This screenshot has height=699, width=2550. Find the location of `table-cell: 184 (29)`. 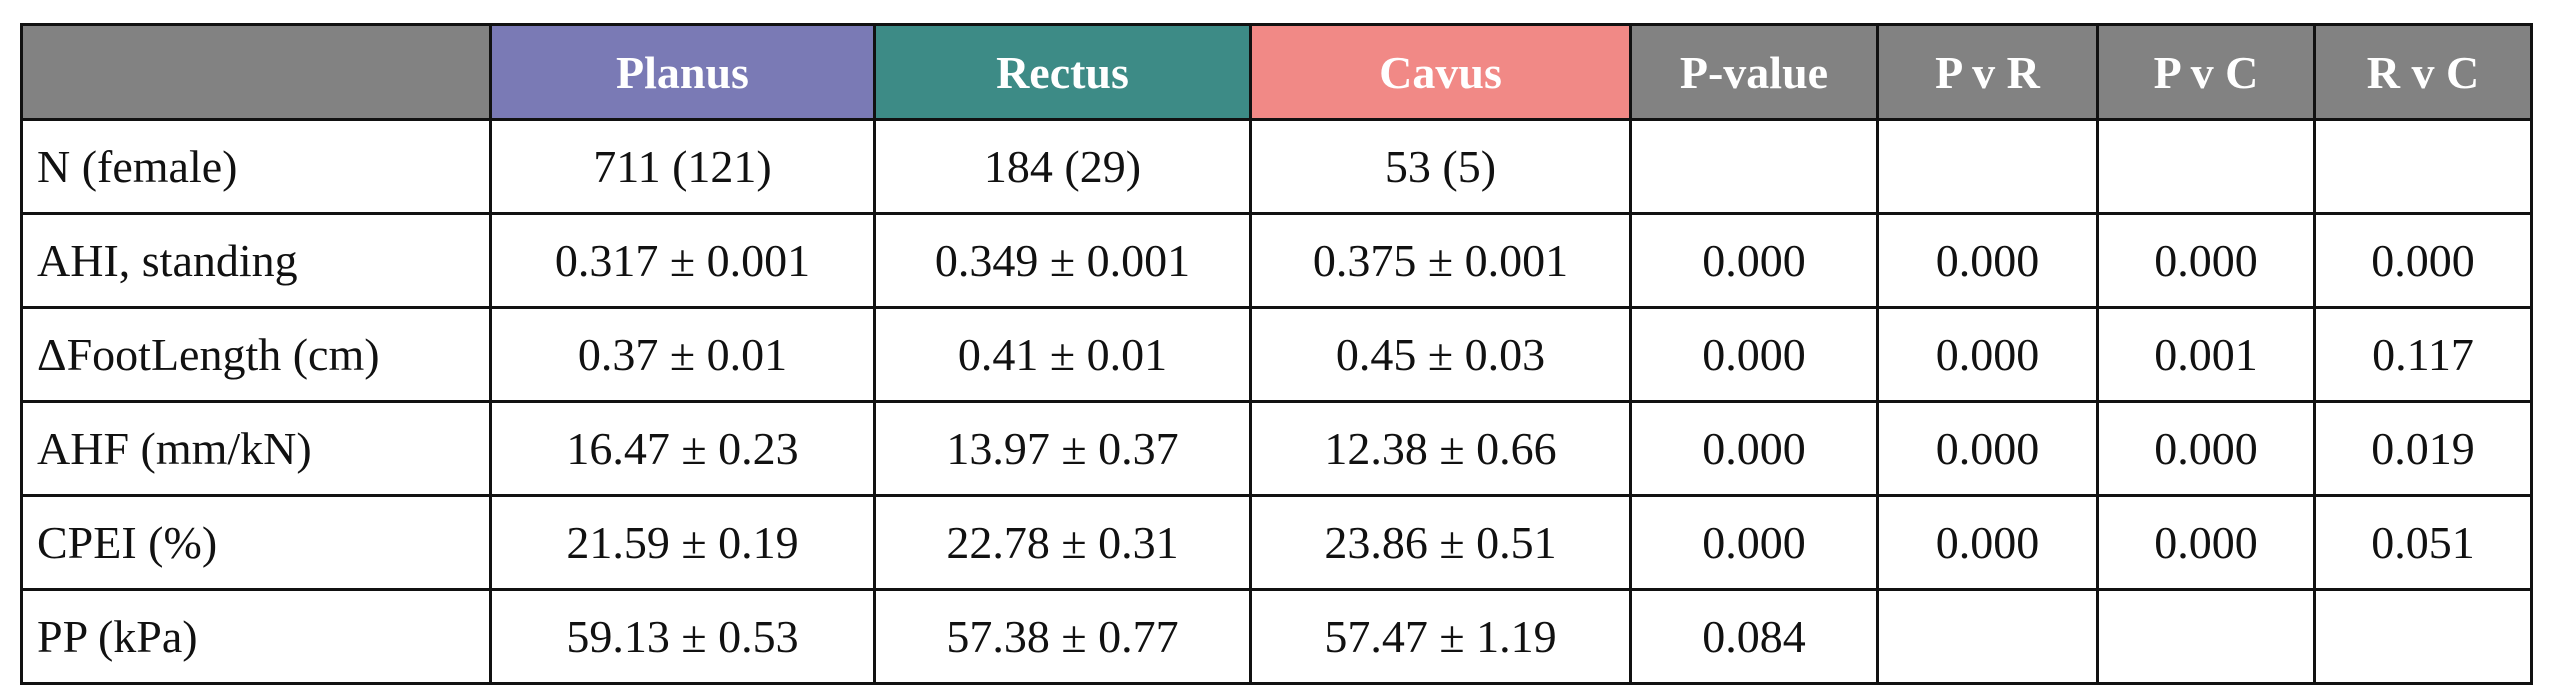

table-cell: 184 (29) is located at coordinates (1062, 166).